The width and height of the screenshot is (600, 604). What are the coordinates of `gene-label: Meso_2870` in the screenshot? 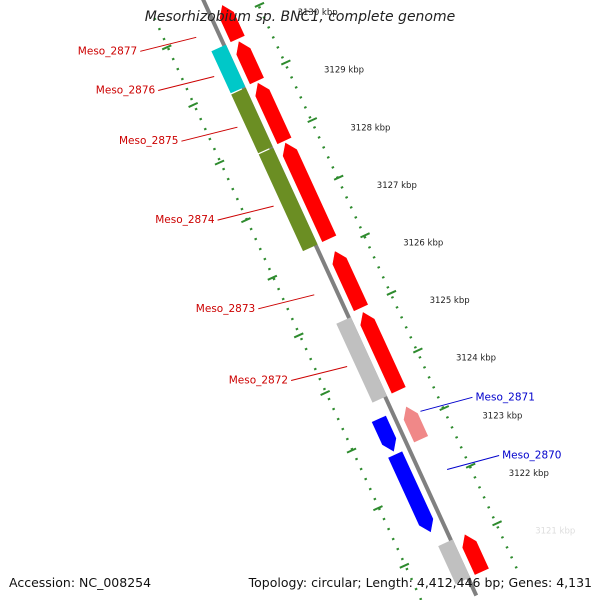 It's located at (531, 456).